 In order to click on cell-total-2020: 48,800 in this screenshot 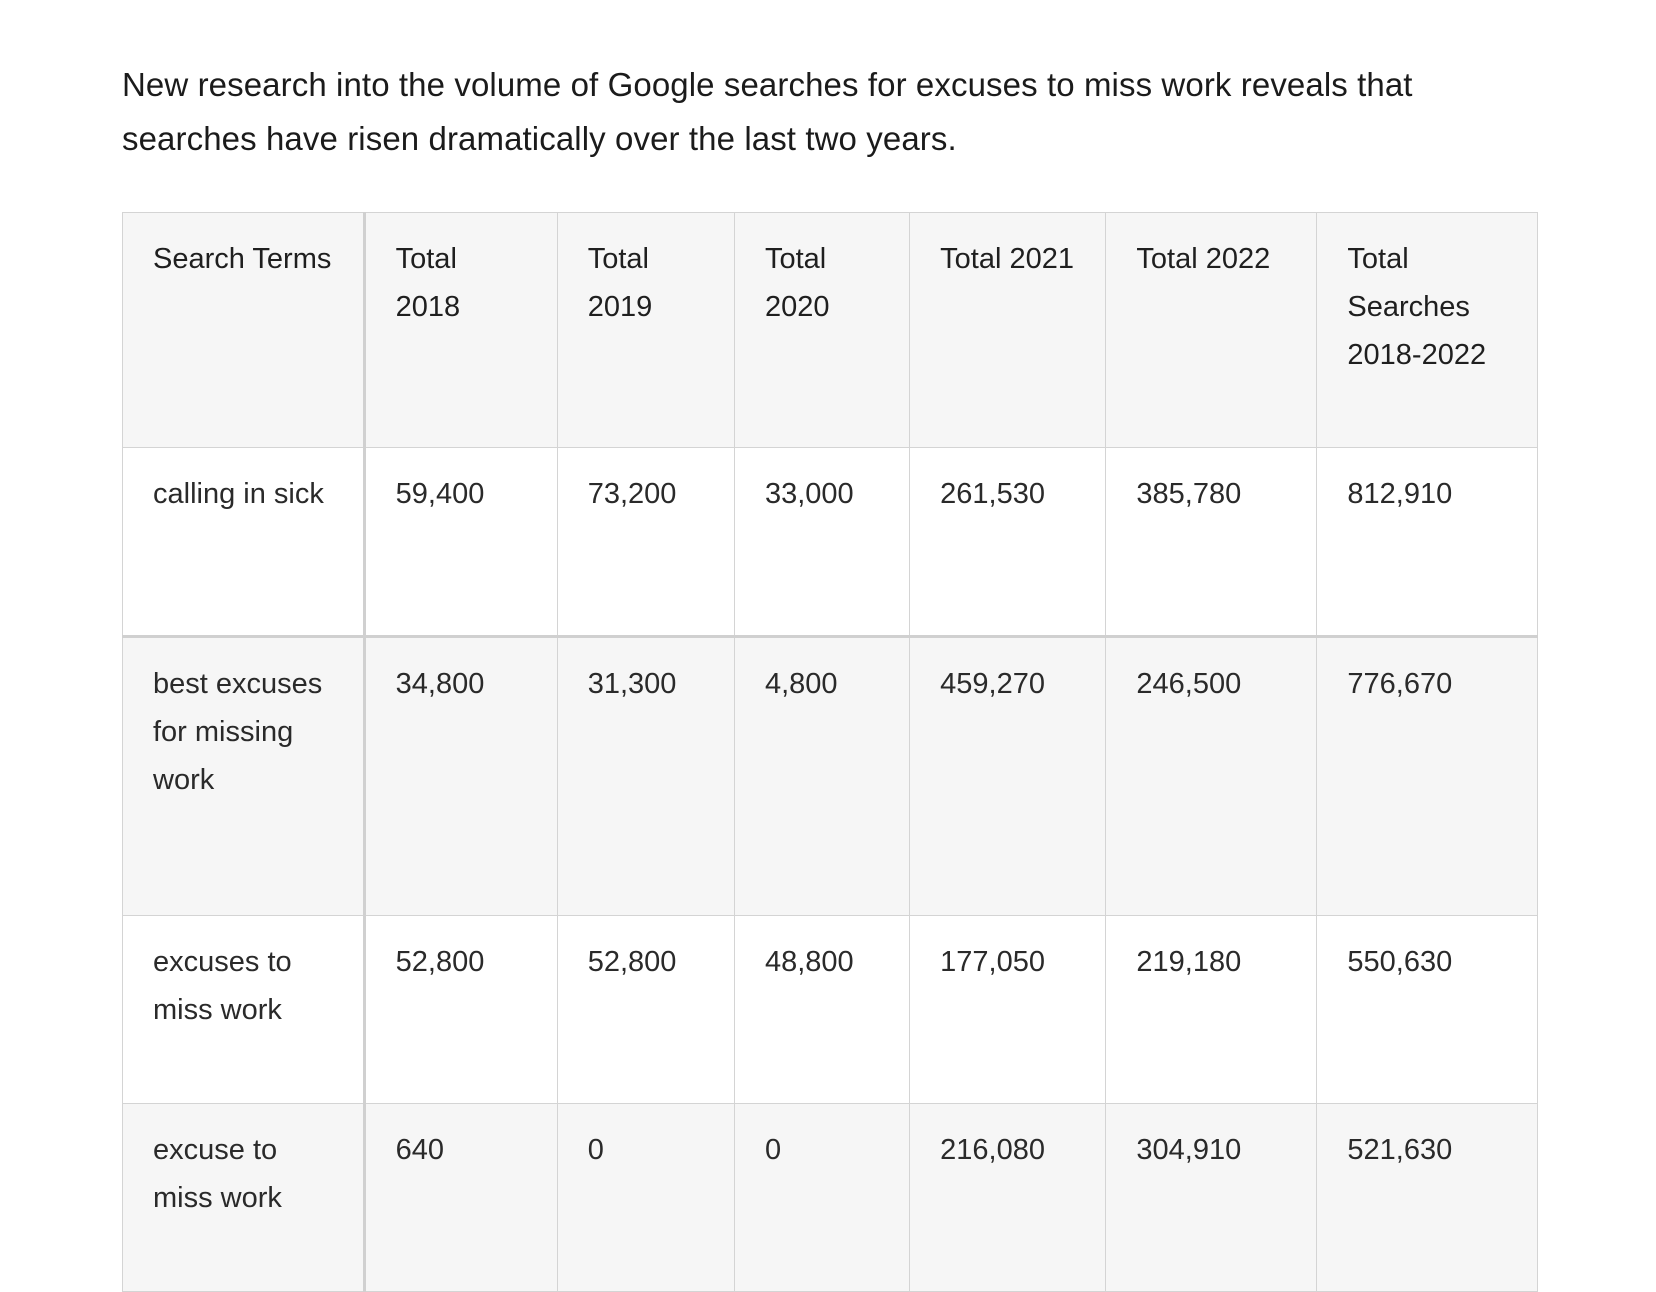, I will do `click(822, 1009)`.